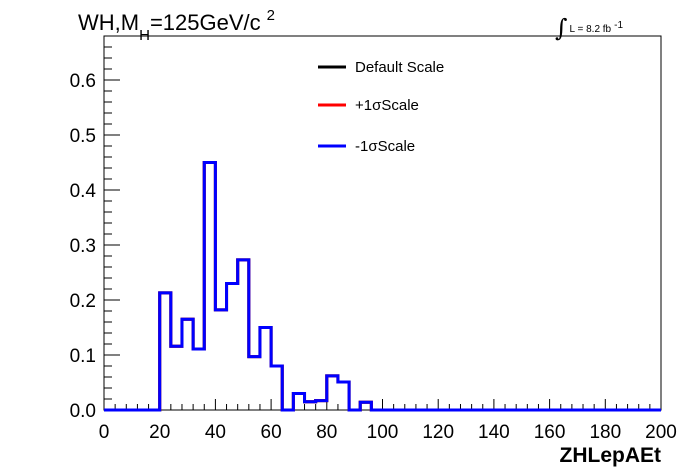 The height and width of the screenshot is (472, 696). What do you see at coordinates (271, 432) in the screenshot?
I see `x-tick-label: 60` at bounding box center [271, 432].